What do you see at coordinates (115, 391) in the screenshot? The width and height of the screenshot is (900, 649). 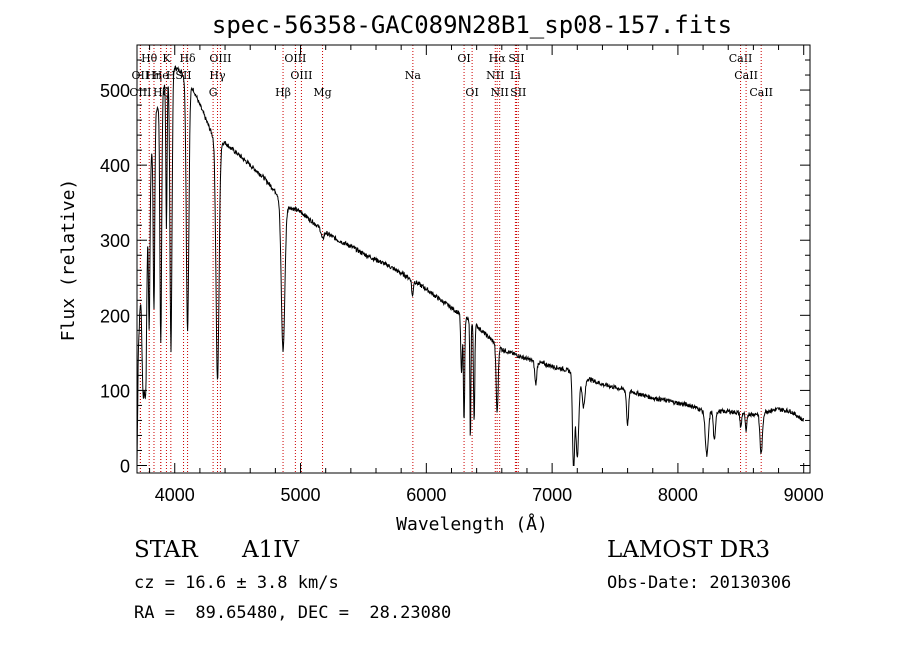 I see `y-tick-label: 100` at bounding box center [115, 391].